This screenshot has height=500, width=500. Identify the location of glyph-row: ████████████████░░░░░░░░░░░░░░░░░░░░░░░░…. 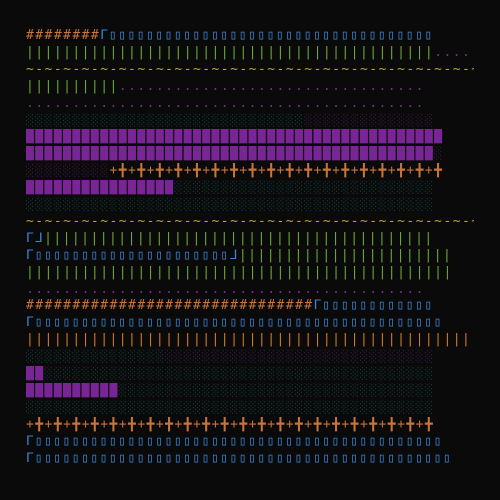
(250, 188).